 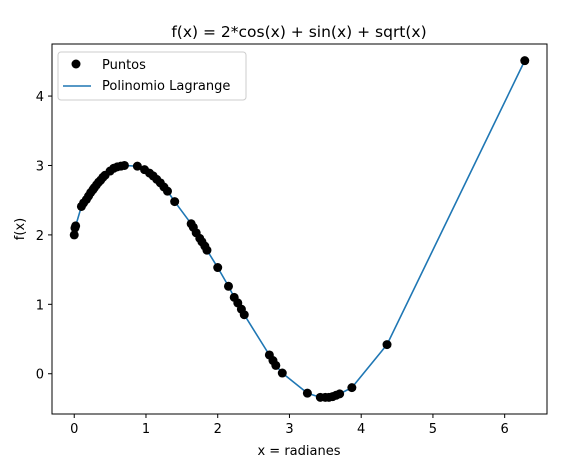 I want to click on x-tick-label: 0, so click(x=74, y=429).